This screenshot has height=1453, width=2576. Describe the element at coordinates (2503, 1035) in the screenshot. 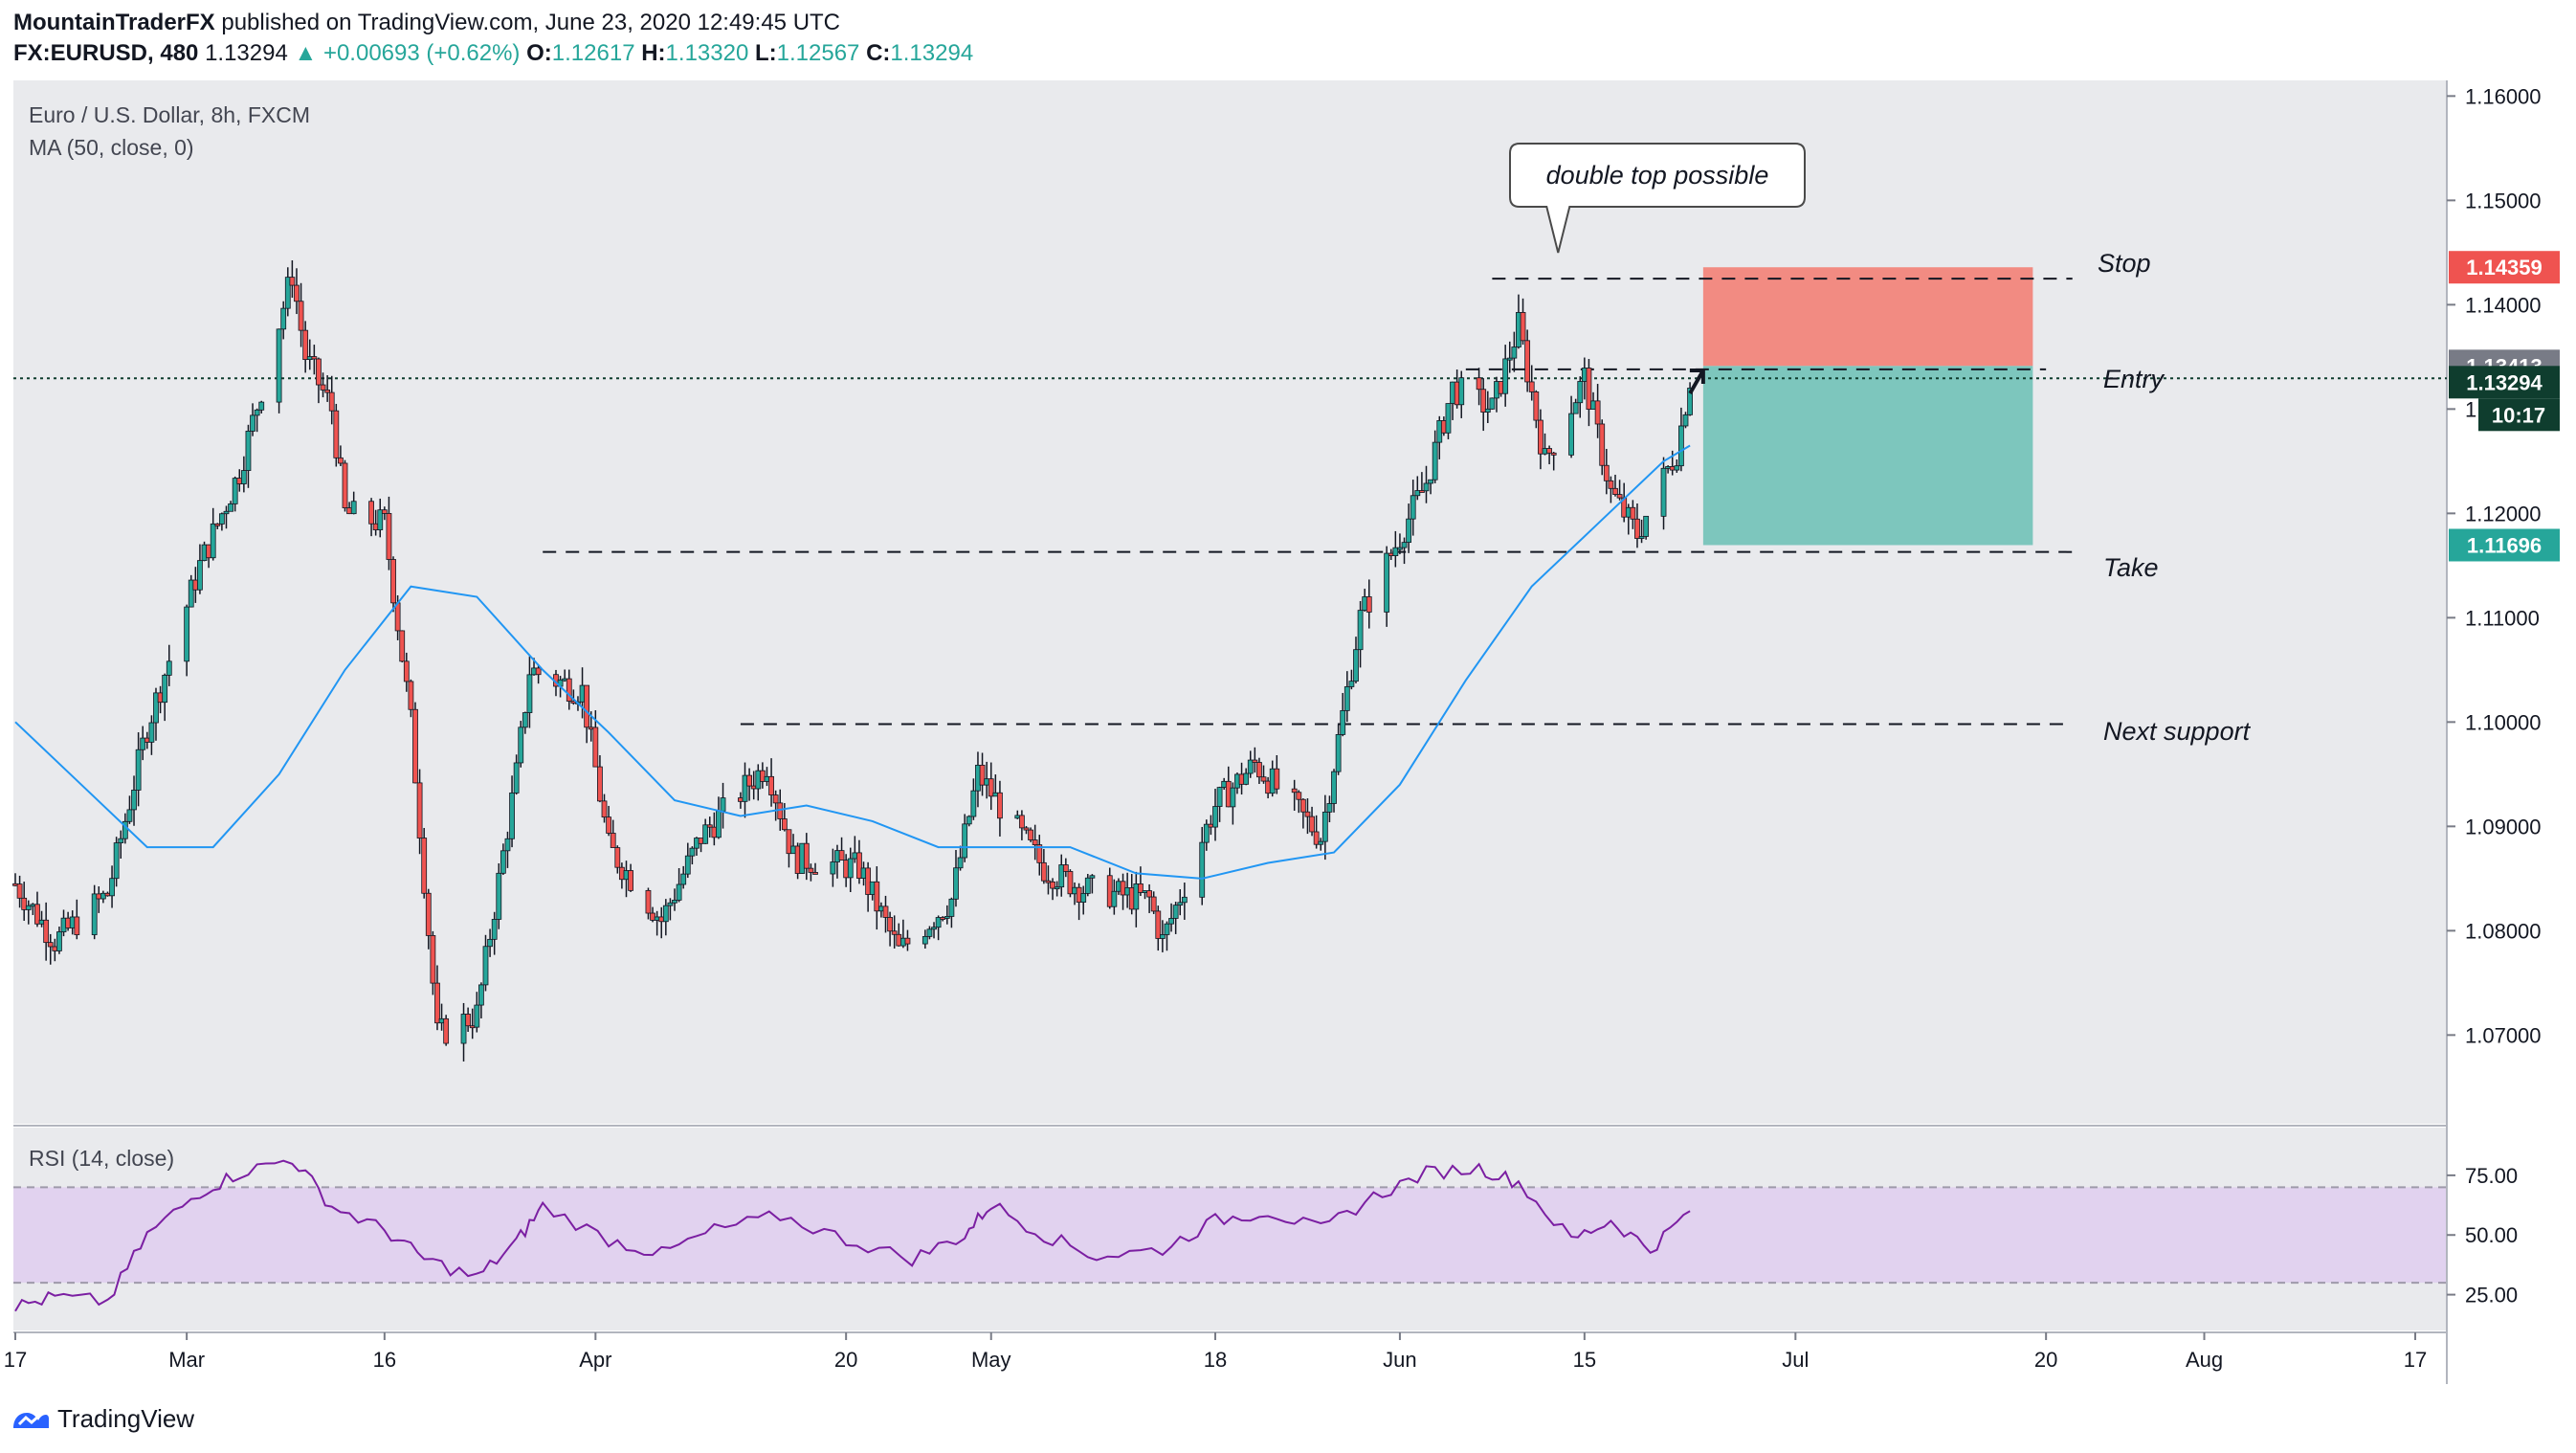

I see `price-tick-label: 1.07000` at that location.